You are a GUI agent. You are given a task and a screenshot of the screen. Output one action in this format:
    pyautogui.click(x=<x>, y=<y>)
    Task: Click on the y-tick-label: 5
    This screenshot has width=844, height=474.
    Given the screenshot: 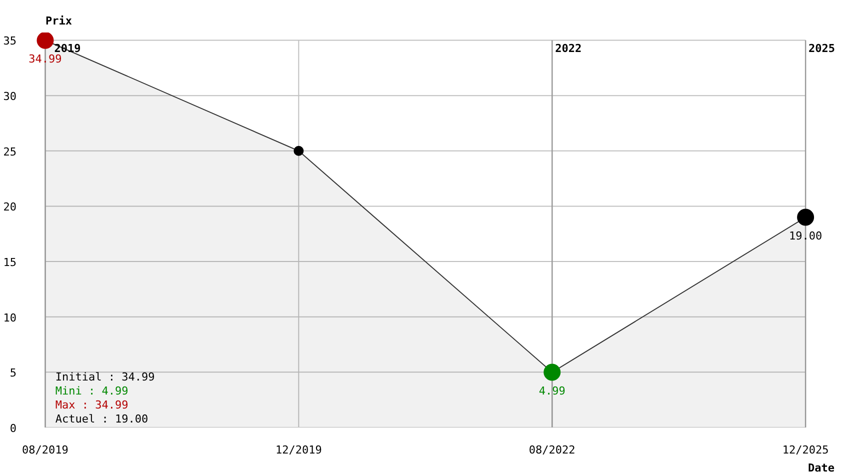 What is the action you would take?
    pyautogui.click(x=13, y=373)
    